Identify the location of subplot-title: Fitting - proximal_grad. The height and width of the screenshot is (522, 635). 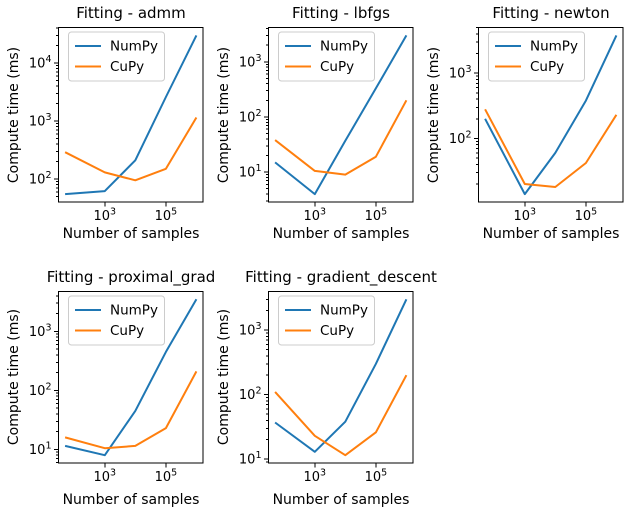
(131, 277).